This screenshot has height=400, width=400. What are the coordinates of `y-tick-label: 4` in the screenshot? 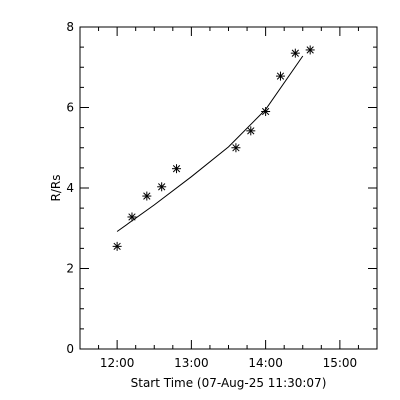 It's located at (70, 188).